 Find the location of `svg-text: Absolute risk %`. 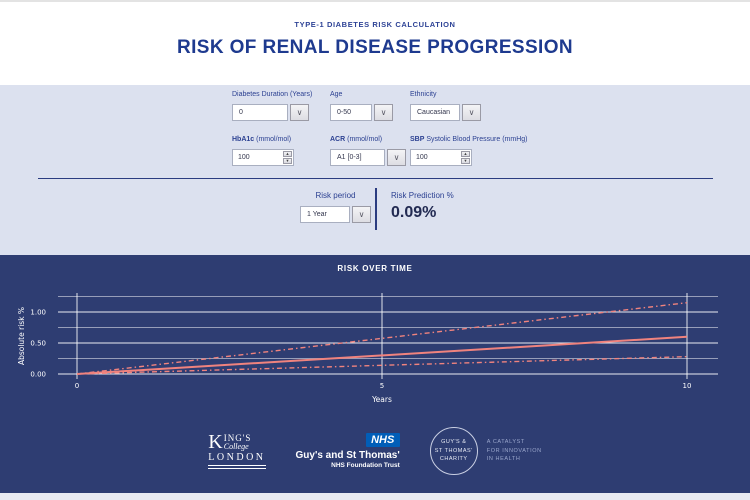

svg-text: Absolute risk % is located at coordinates (21, 336).